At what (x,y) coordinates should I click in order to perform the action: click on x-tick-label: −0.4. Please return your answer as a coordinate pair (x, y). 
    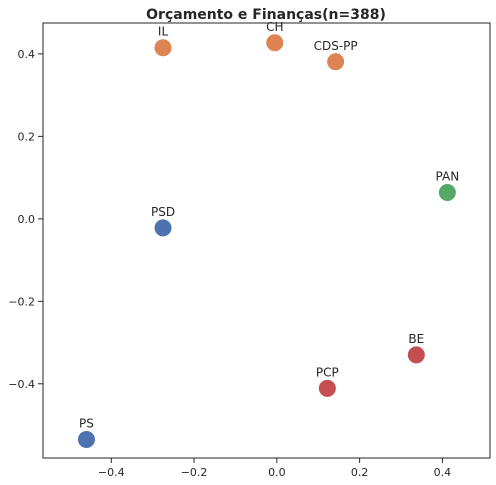
    Looking at the image, I should click on (111, 472).